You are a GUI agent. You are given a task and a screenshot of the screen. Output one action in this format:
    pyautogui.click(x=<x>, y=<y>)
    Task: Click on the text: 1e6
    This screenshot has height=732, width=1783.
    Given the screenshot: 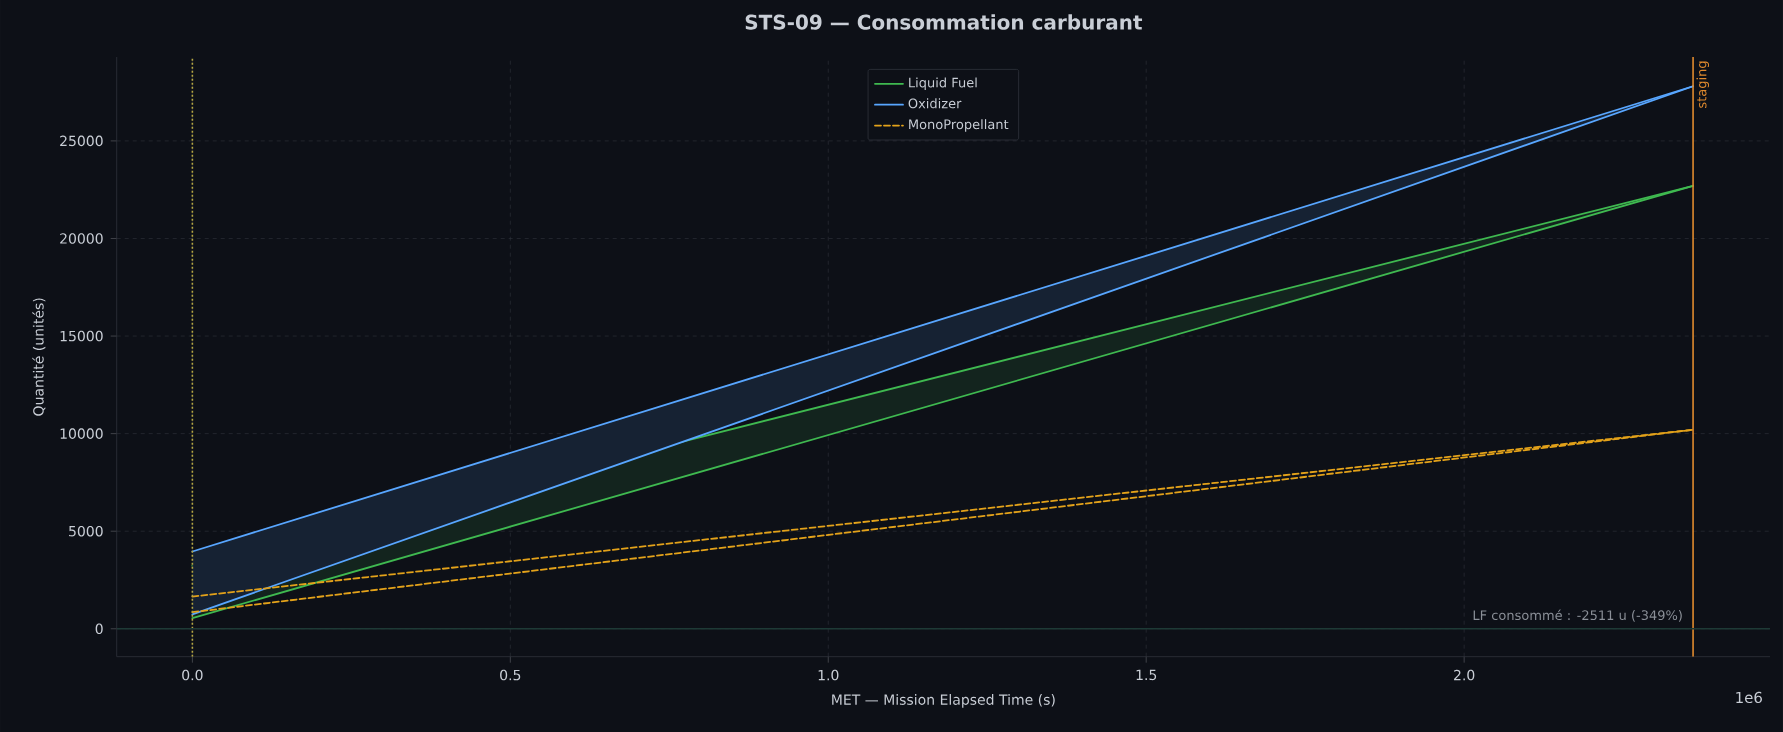 What is the action you would take?
    pyautogui.click(x=1749, y=697)
    